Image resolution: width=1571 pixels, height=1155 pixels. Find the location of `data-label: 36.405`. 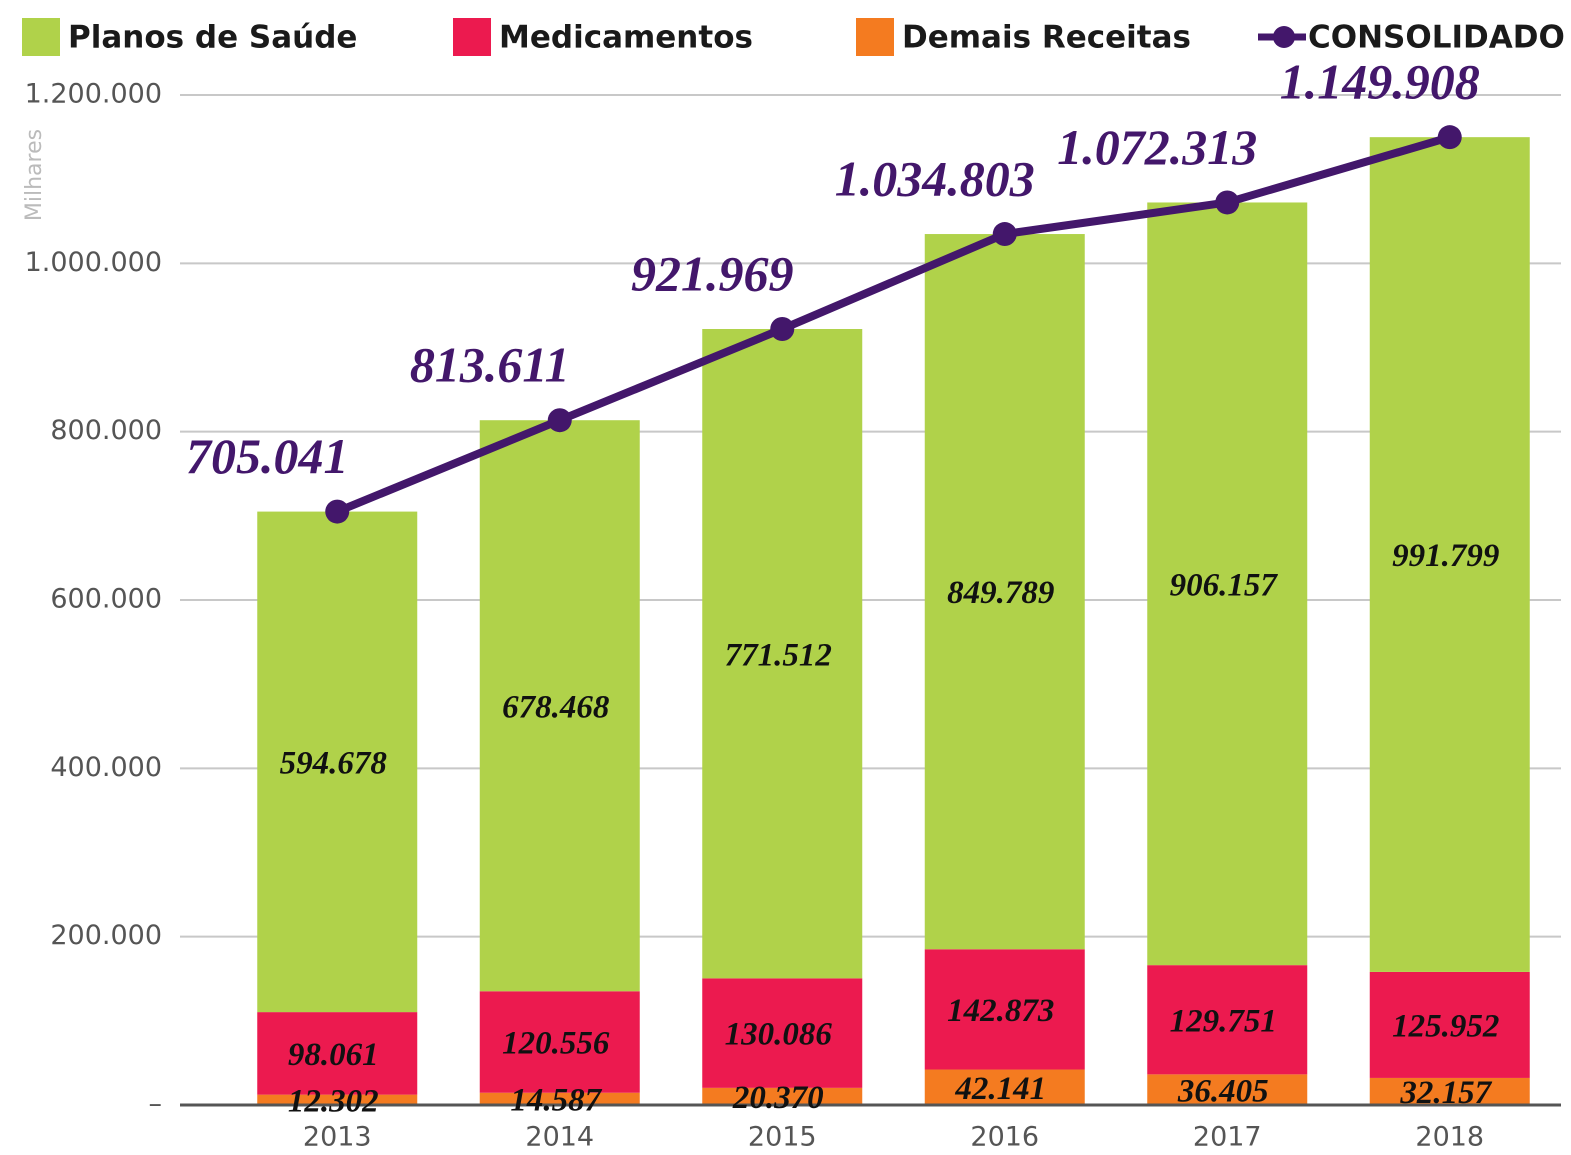

data-label: 36.405 is located at coordinates (1223, 1091).